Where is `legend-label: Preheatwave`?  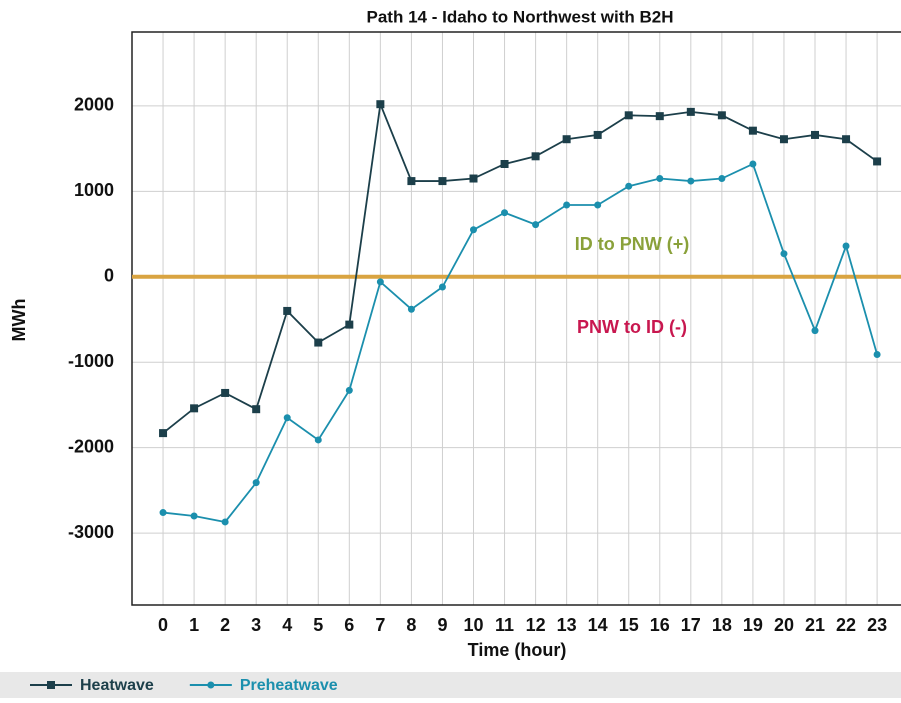 legend-label: Preheatwave is located at coordinates (289, 685).